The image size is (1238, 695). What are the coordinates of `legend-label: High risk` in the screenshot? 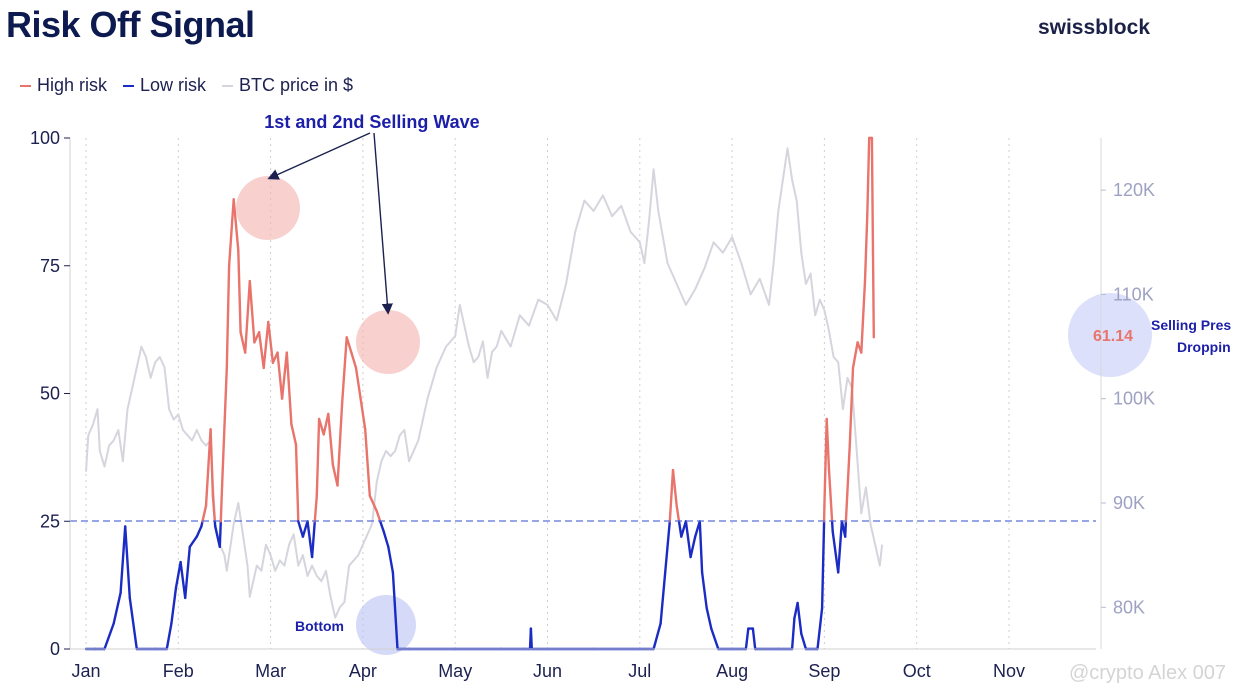 It's located at (72, 85).